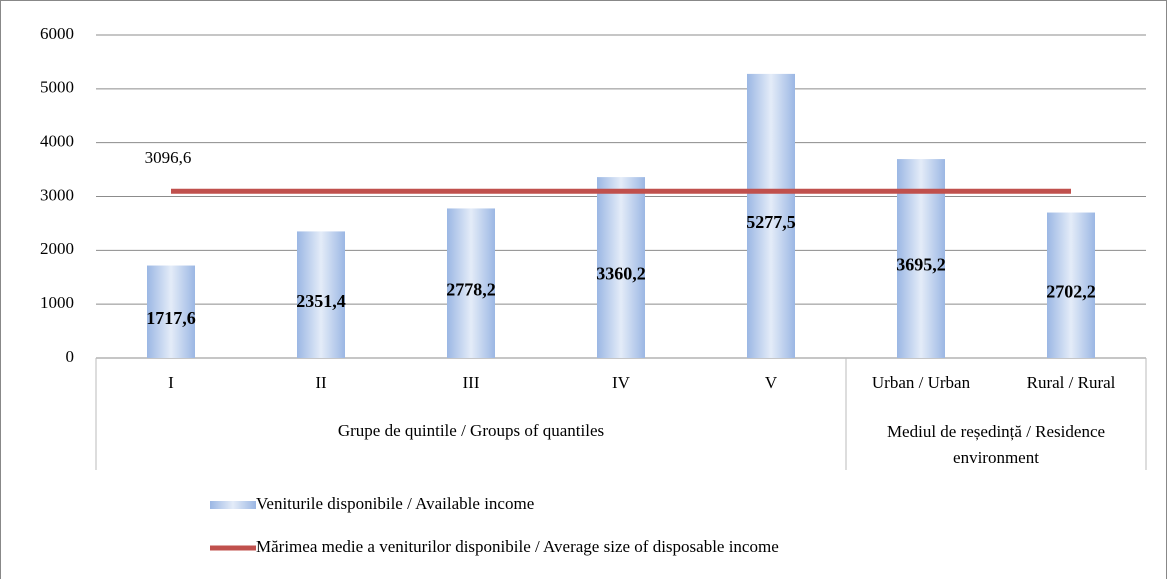 This screenshot has height=579, width=1167. I want to click on x-tick-label: II, so click(321, 382).